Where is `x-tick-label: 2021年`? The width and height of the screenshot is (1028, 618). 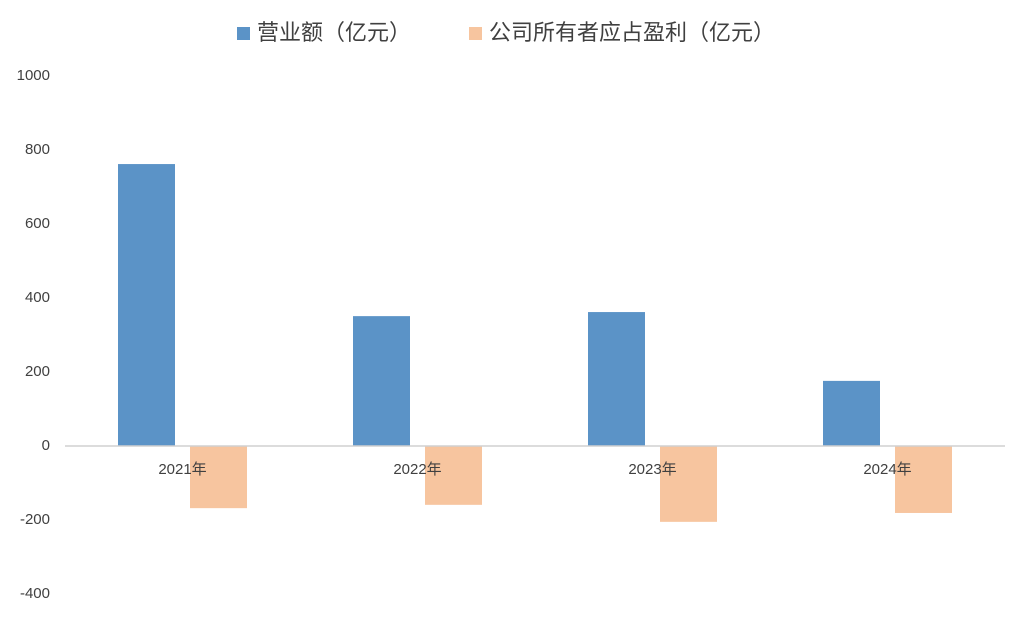
x-tick-label: 2021年 is located at coordinates (182, 469).